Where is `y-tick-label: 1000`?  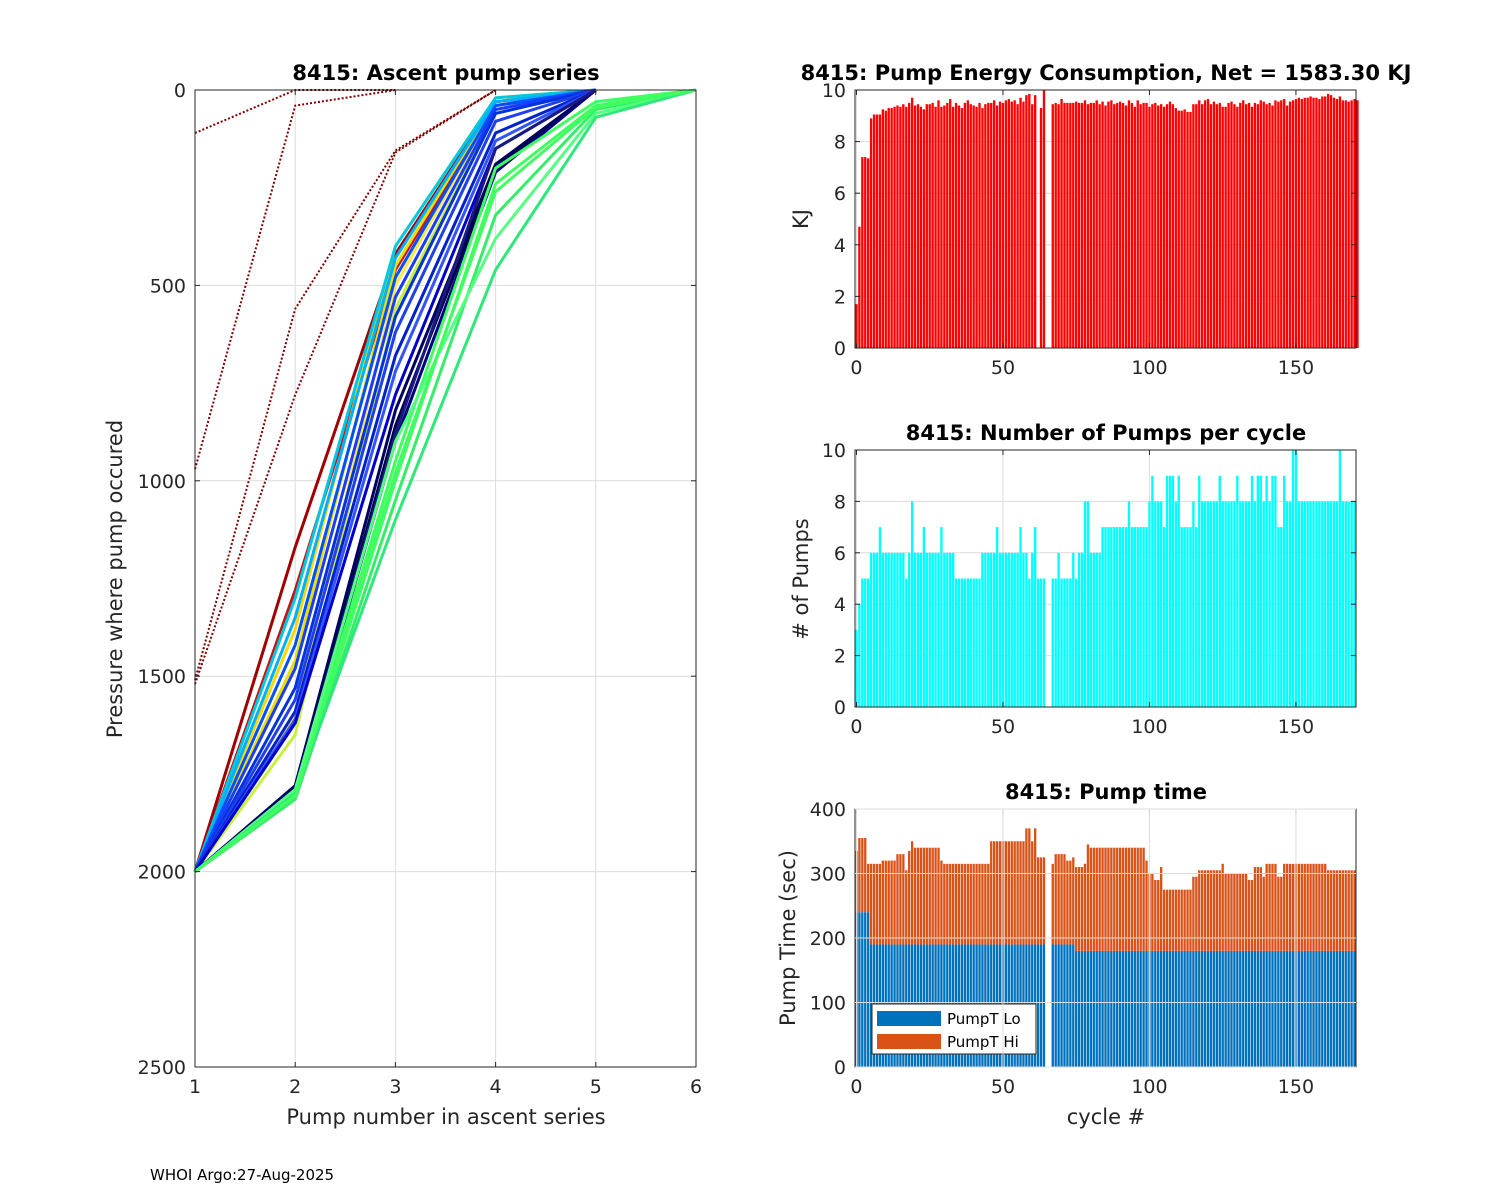
y-tick-label: 1000 is located at coordinates (162, 482).